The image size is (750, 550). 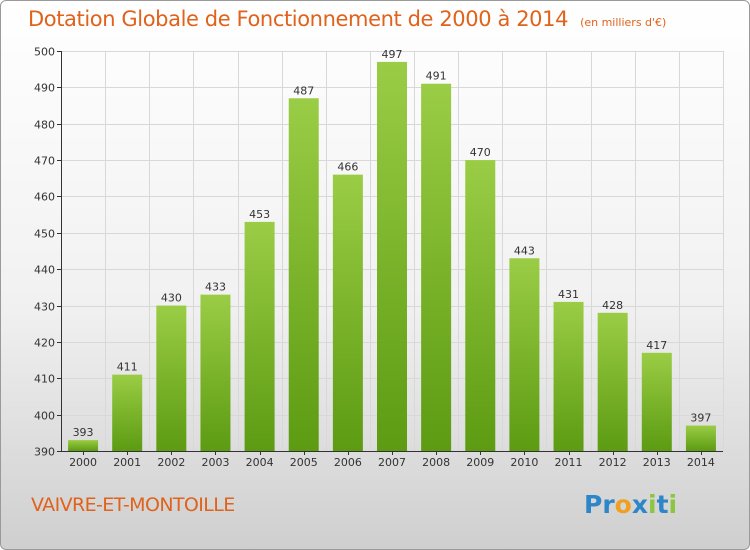 I want to click on y-tick-label: 410, so click(x=44, y=379).